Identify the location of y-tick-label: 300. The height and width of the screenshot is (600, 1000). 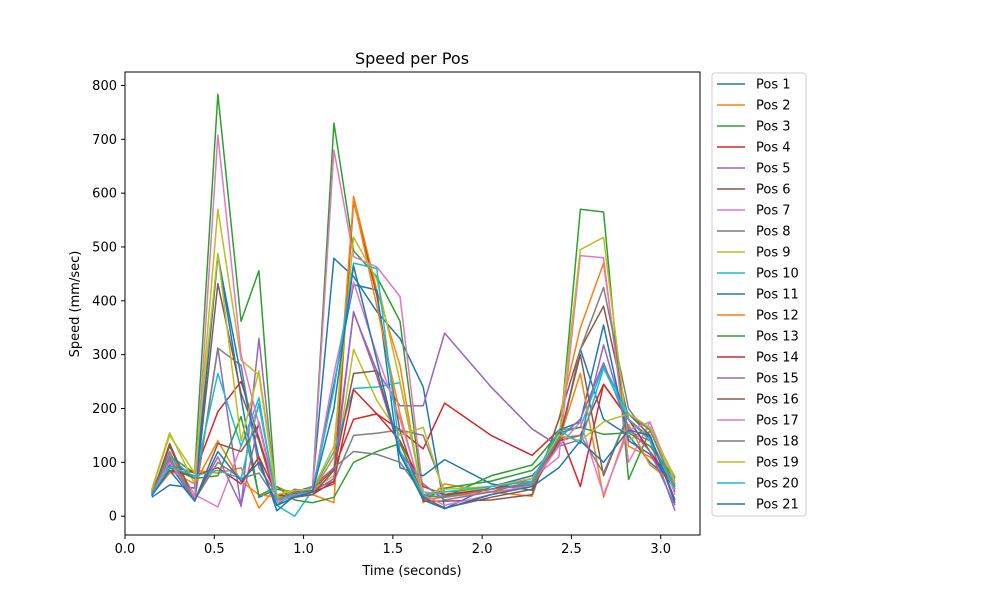
(104, 355).